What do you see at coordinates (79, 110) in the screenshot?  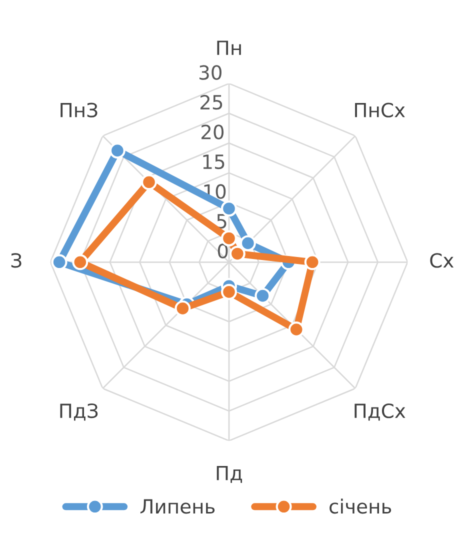 I see `spoke-label: ПнЗ` at bounding box center [79, 110].